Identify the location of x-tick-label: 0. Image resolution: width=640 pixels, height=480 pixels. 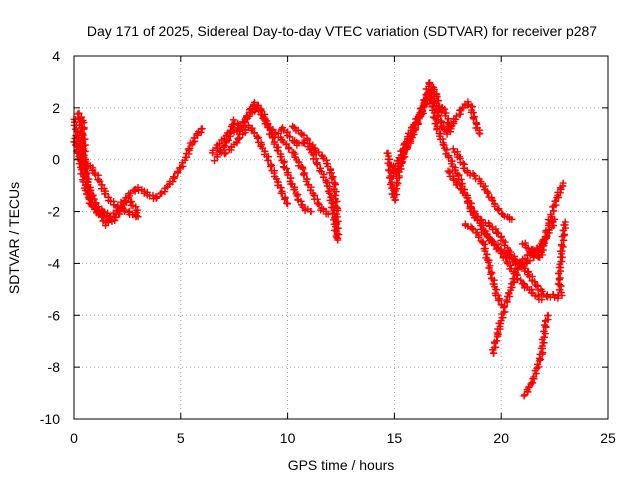
(74, 438).